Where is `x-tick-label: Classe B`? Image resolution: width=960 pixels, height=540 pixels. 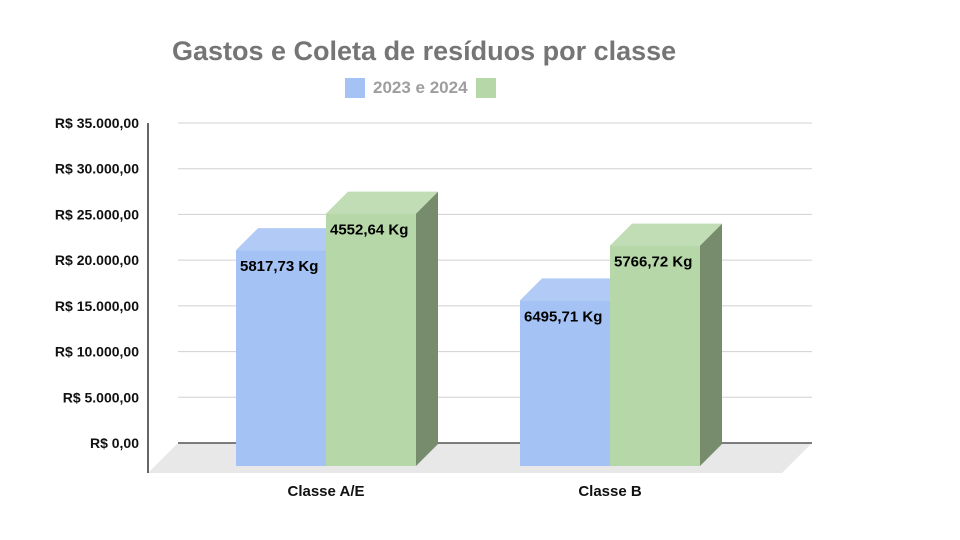 x-tick-label: Classe B is located at coordinates (610, 491).